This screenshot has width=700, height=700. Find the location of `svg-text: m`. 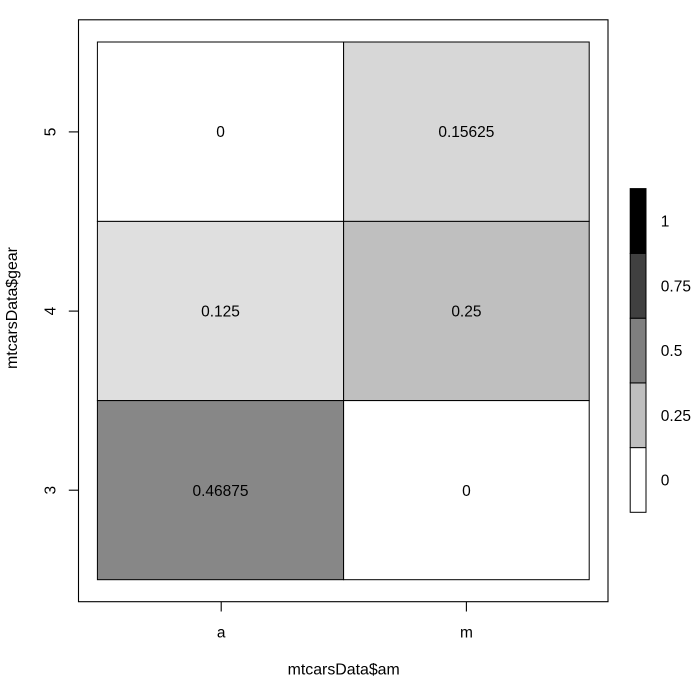

svg-text: m is located at coordinates (466, 633).